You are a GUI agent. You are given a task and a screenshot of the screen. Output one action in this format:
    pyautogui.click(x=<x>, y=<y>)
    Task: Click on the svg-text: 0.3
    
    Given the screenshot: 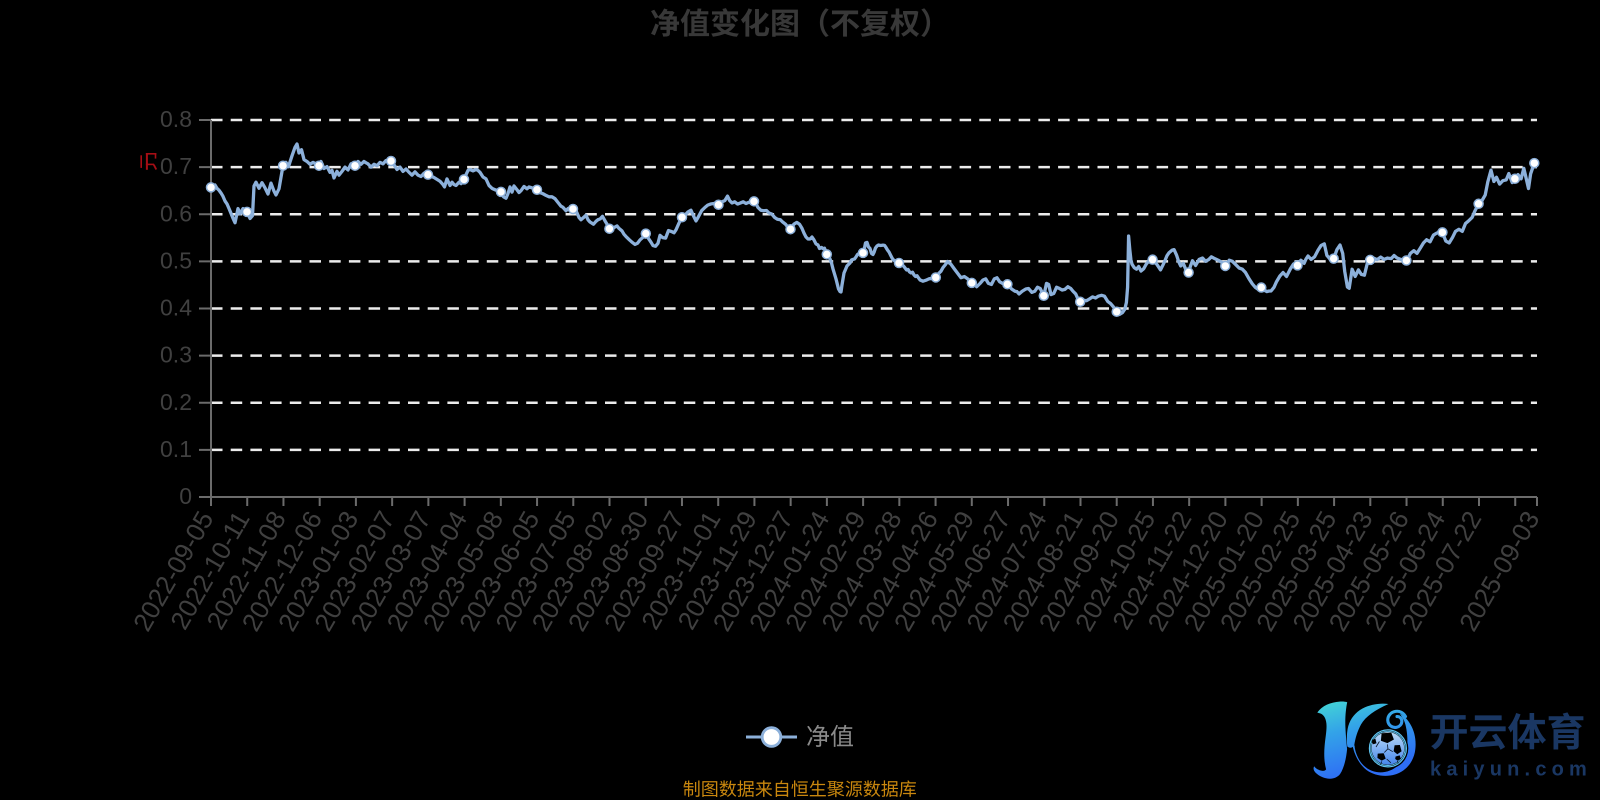 What is the action you would take?
    pyautogui.click(x=176, y=355)
    